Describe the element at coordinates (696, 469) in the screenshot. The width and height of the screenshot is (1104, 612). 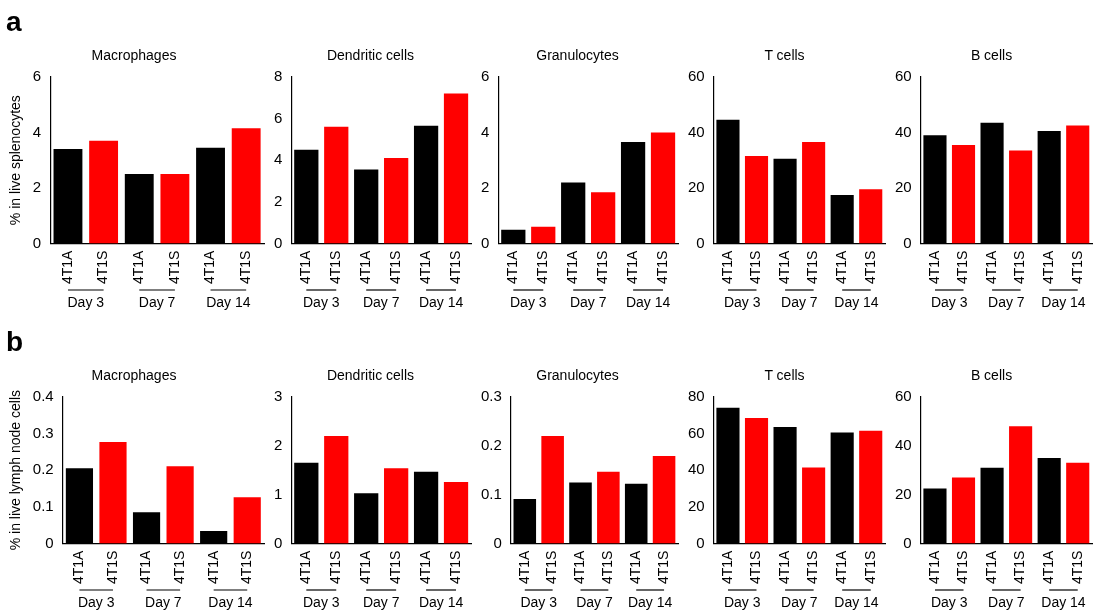
I see `y-tick-label: 40` at that location.